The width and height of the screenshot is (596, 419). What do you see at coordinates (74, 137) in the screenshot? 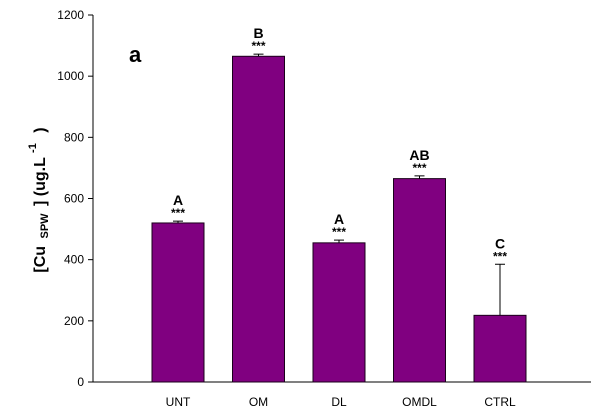
I see `y-tick-label: 800` at bounding box center [74, 137].